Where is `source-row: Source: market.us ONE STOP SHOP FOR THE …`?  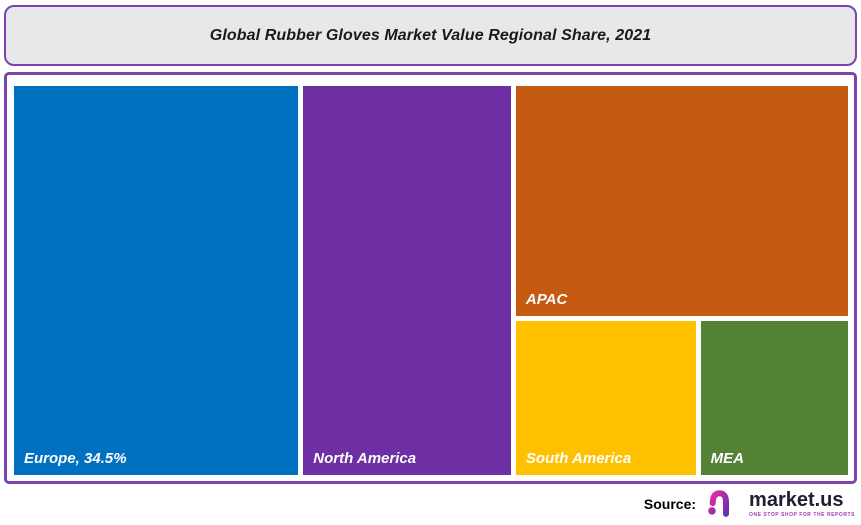
source-row: Source: market.us ONE STOP SHOP FOR THE … is located at coordinates (749, 504).